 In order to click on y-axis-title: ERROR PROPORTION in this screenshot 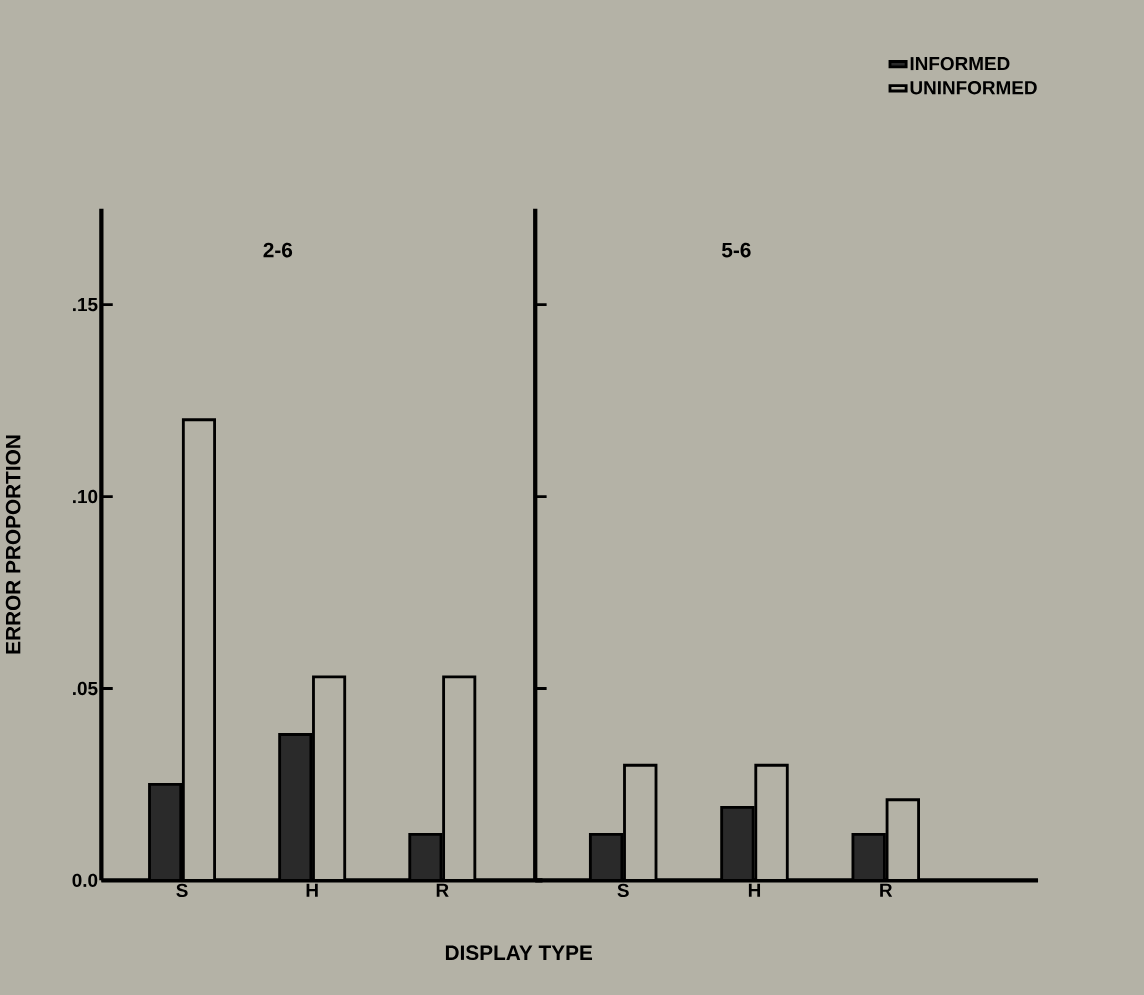, I will do `click(13, 544)`.